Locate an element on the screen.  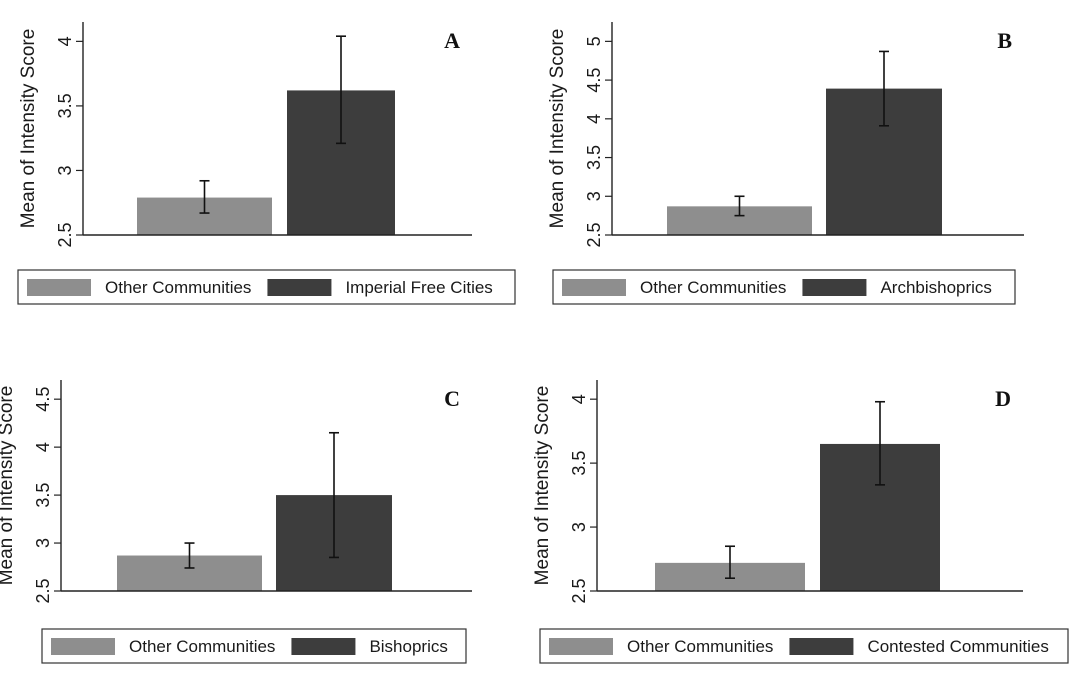
legend: Other Communities Contested Communities is located at coordinates (804, 646).